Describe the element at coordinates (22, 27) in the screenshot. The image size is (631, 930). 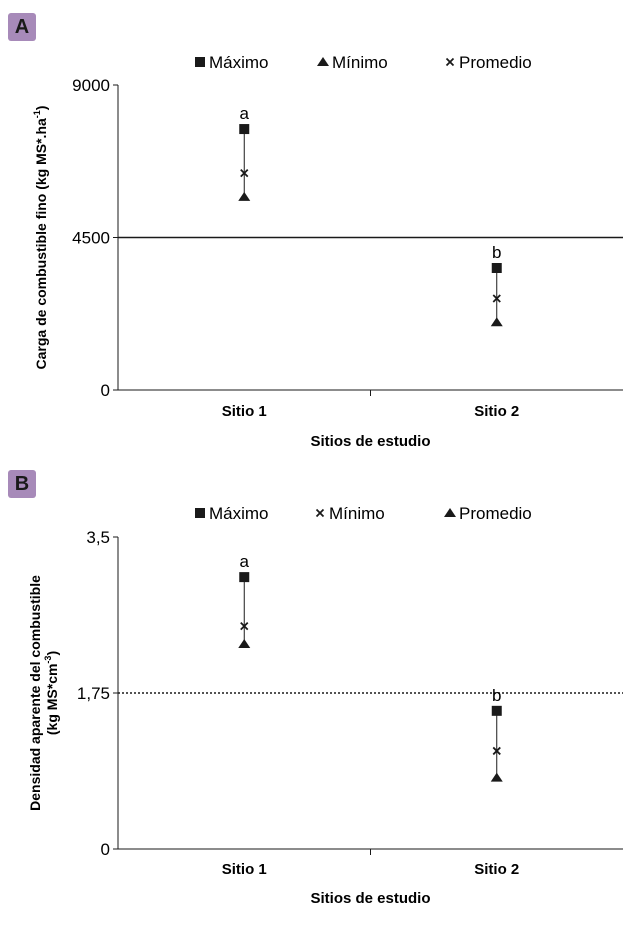
I see `panel-a-badge: A` at that location.